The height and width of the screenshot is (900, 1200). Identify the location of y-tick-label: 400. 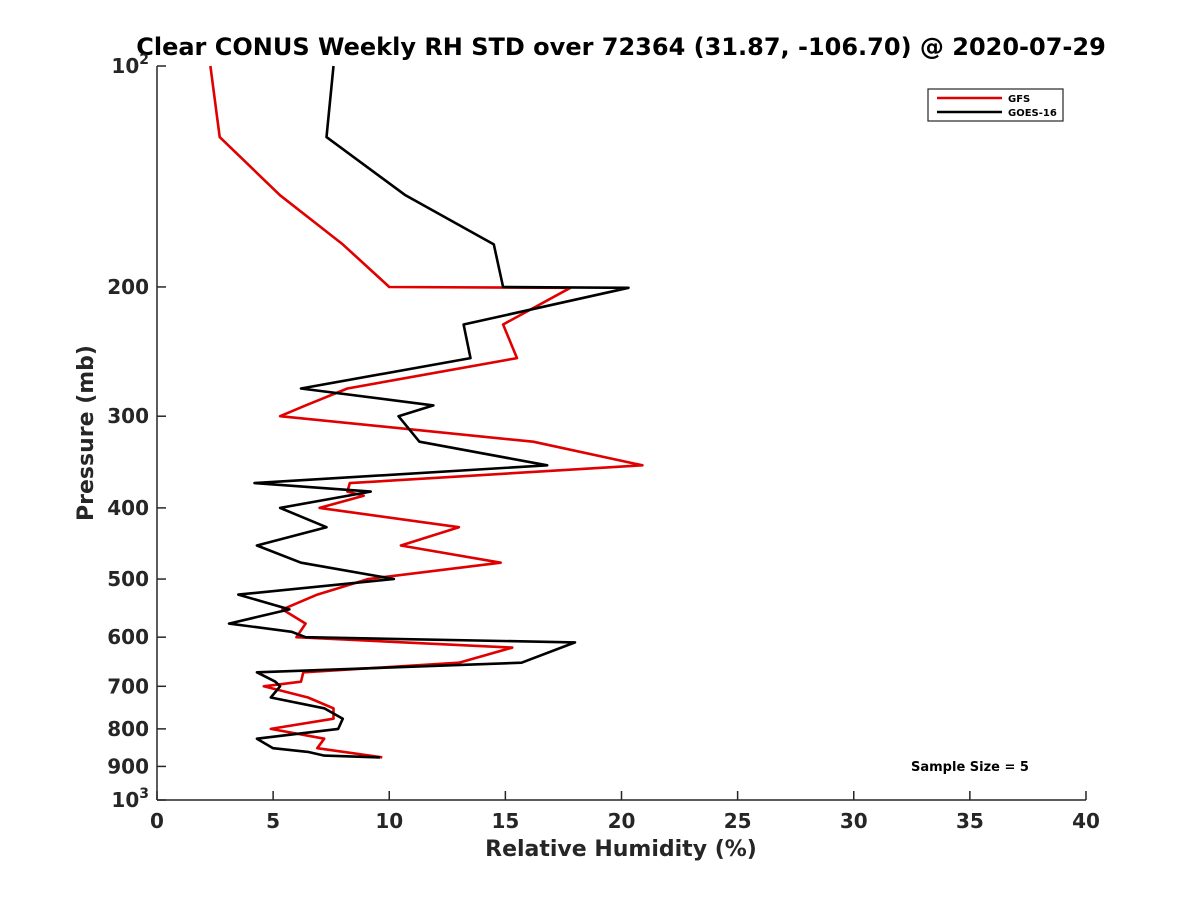
(128, 508).